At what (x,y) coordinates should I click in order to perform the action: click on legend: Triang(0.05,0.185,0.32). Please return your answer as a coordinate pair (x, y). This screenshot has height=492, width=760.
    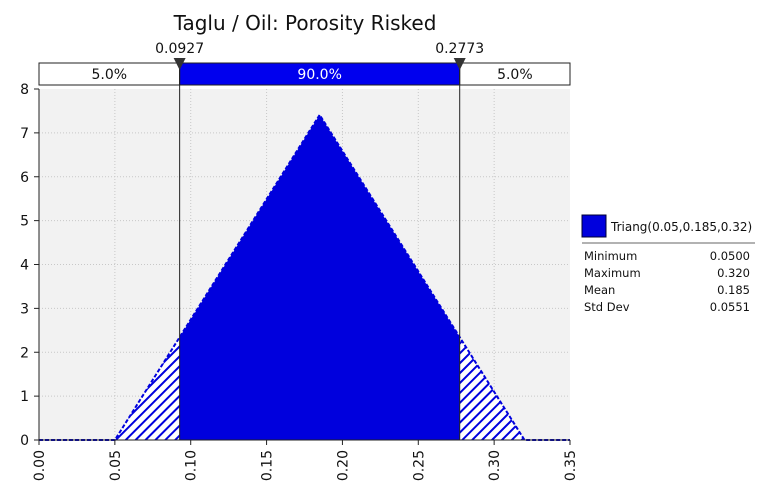
    Looking at the image, I should click on (668, 229).